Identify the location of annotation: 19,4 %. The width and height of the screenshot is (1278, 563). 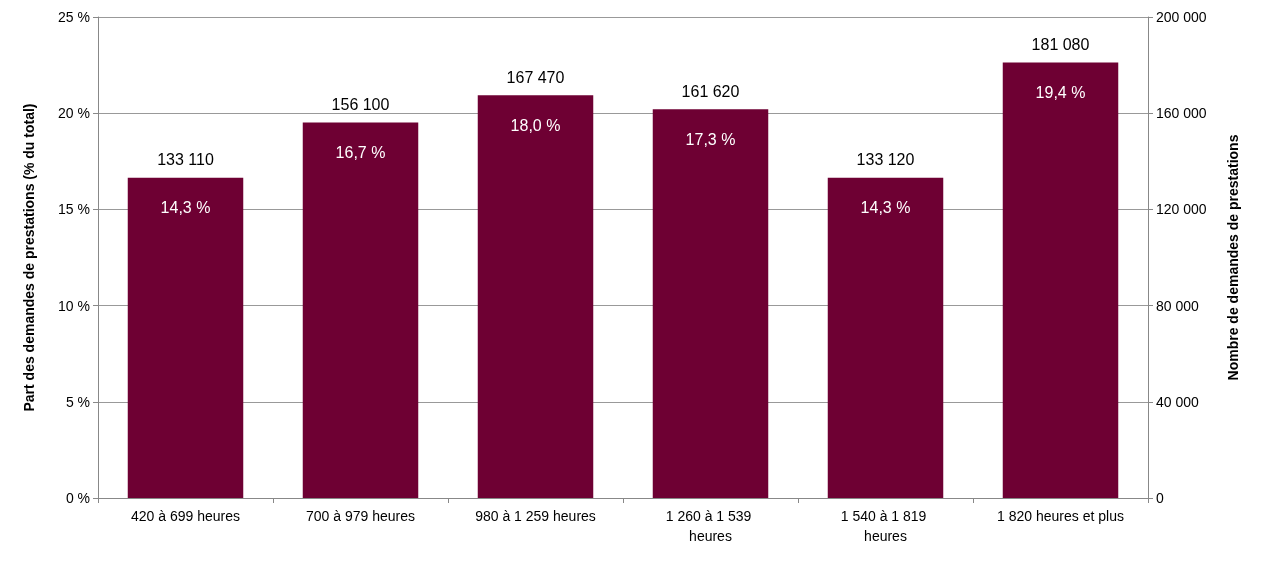
(1060, 92).